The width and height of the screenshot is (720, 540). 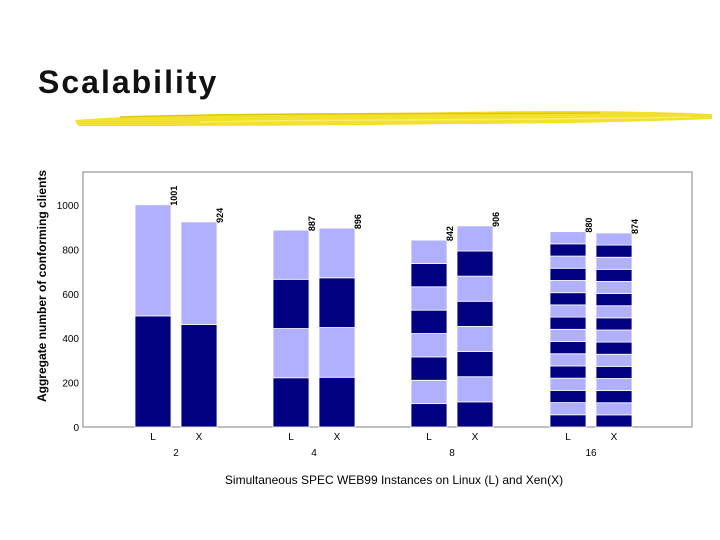 I want to click on x-axis: L X 2 L X 4 L X 8 L X 16, so click(x=383, y=445).